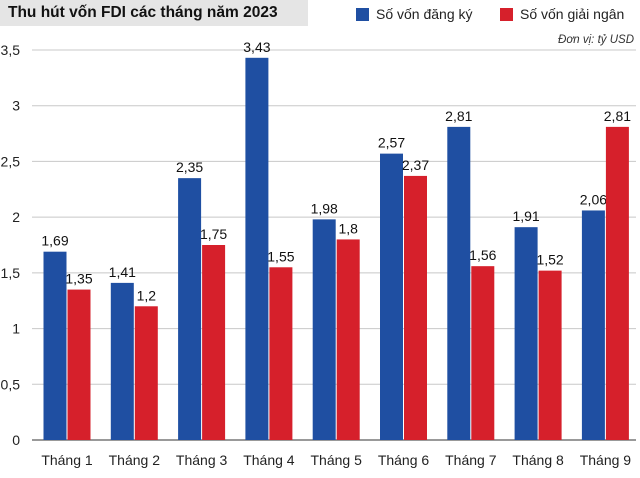 The height and width of the screenshot is (478, 640). I want to click on y-tick-label: 0,5, so click(11, 384).